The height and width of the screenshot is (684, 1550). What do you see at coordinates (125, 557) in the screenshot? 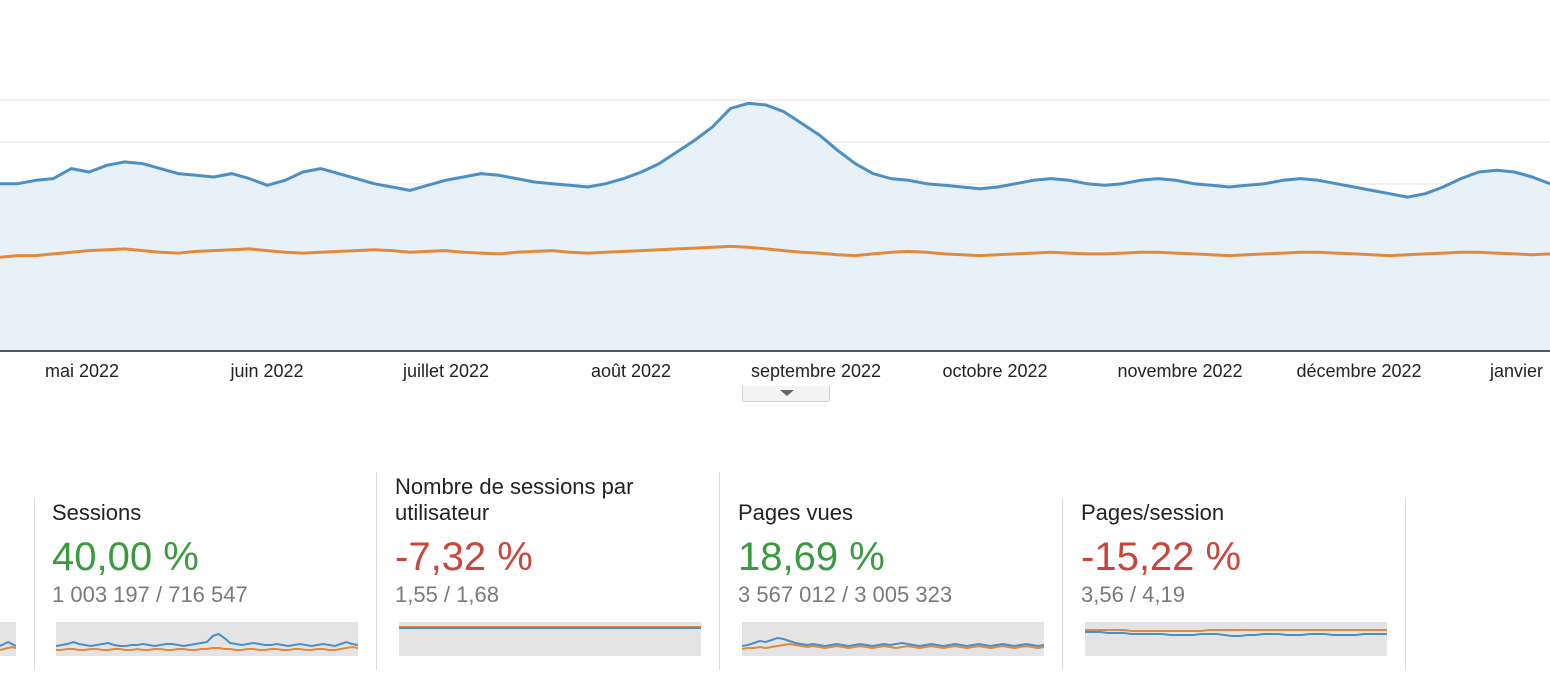
I see `metric-change: 40,00 %` at bounding box center [125, 557].